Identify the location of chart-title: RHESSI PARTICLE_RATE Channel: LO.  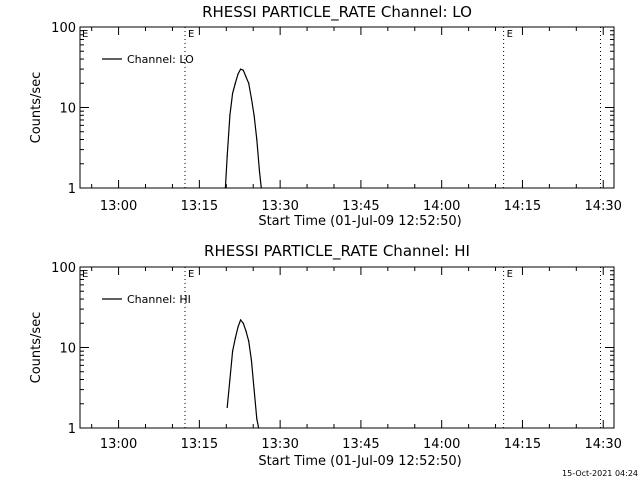
(337, 12).